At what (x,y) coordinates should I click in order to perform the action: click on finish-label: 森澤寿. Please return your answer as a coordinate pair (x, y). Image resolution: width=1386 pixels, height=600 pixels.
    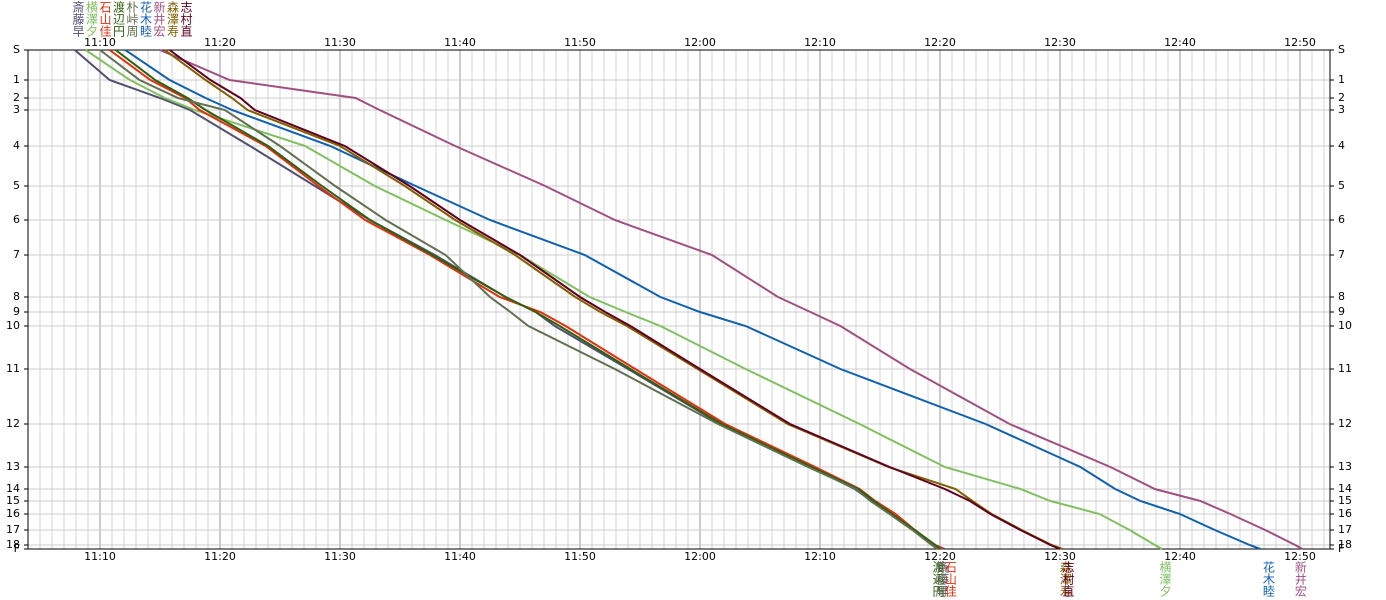
    Looking at the image, I should click on (1065, 578).